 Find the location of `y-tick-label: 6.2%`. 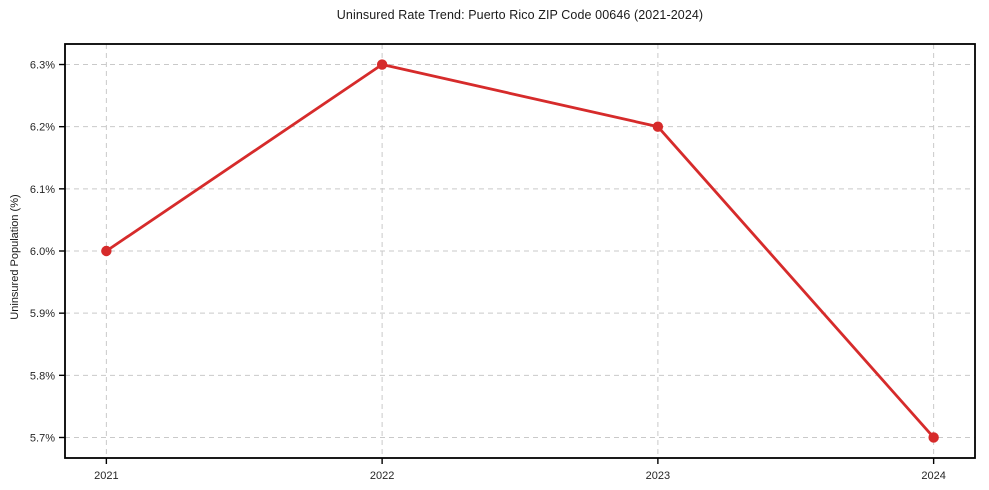

y-tick-label: 6.2% is located at coordinates (42, 128).